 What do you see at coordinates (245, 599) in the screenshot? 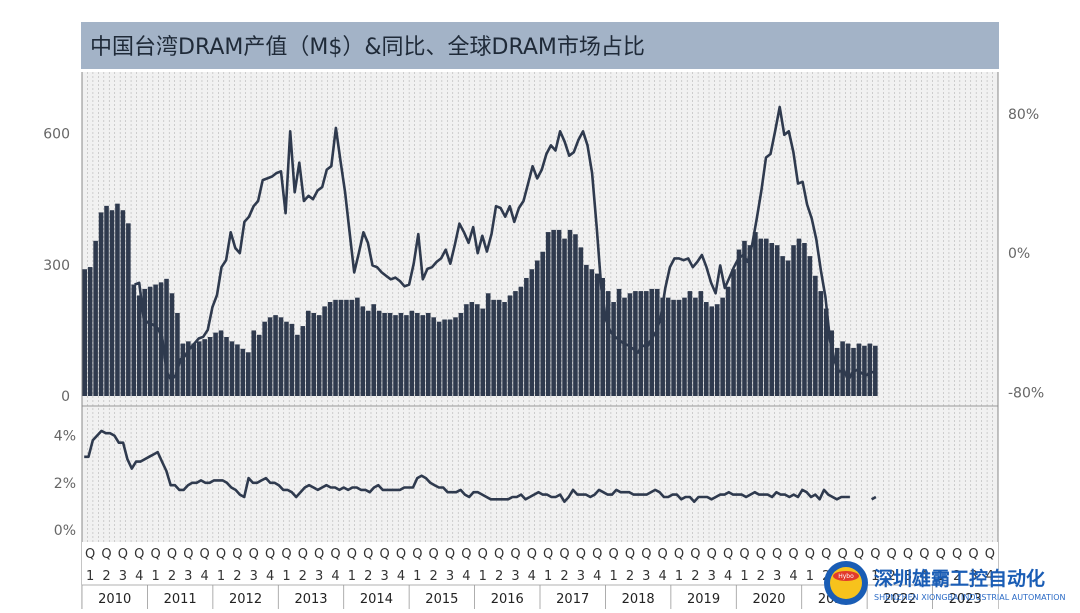
I see `year-label: 2012` at bounding box center [245, 599].